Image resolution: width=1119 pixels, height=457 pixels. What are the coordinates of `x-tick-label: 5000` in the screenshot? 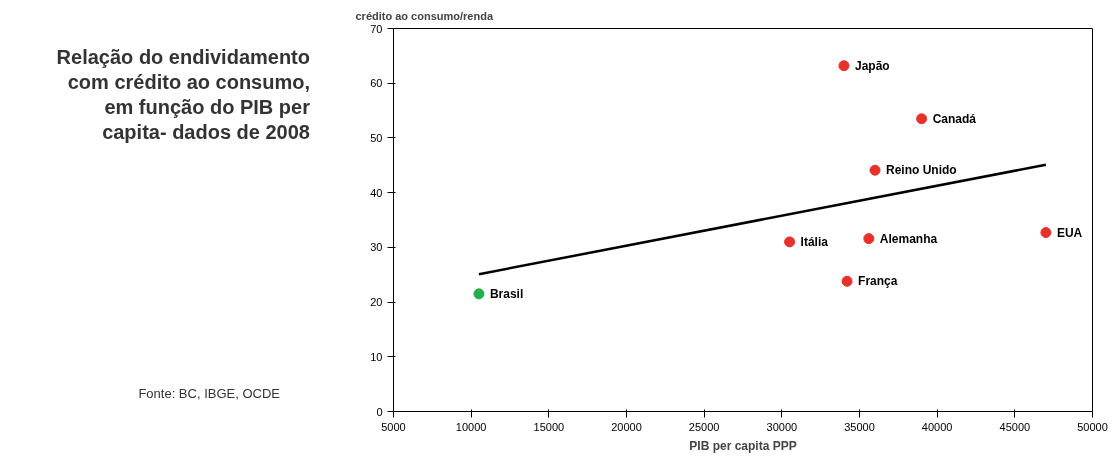 It's located at (393, 426).